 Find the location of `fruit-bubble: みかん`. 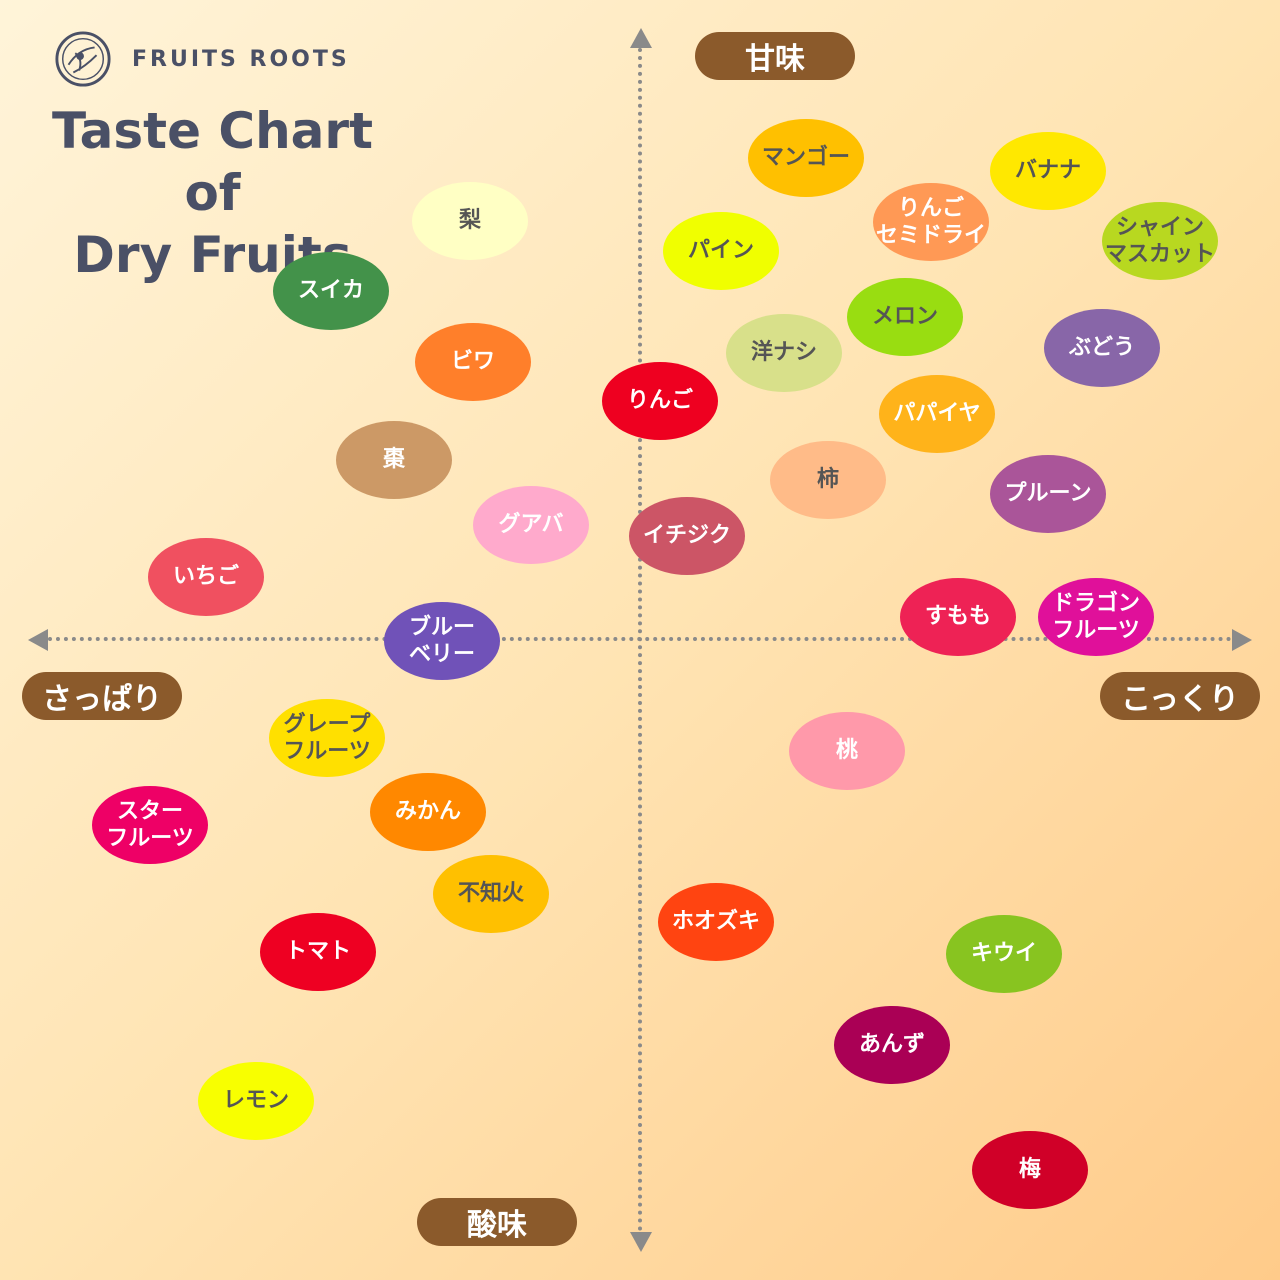

fruit-bubble: みかん is located at coordinates (428, 812).